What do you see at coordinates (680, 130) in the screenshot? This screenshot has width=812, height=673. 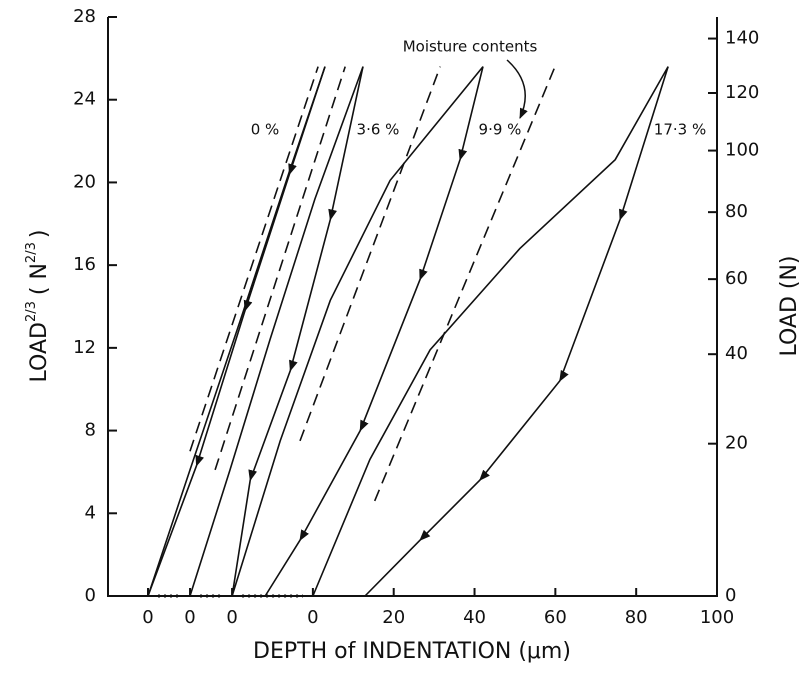 I see `series-label: 17·3 %` at bounding box center [680, 130].